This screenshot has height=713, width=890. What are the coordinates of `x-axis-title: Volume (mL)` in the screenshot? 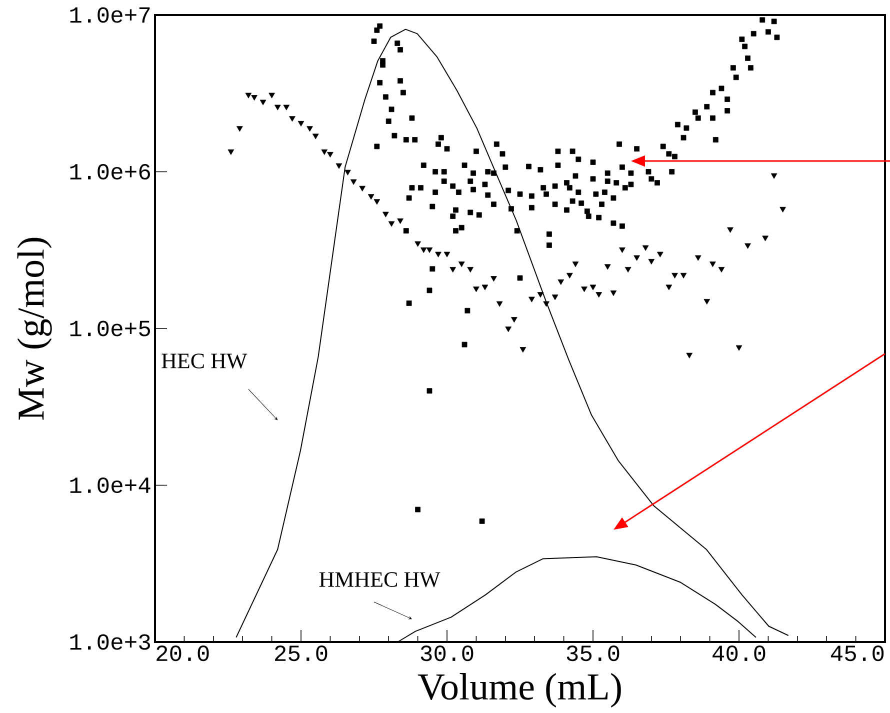 It's located at (519, 690).